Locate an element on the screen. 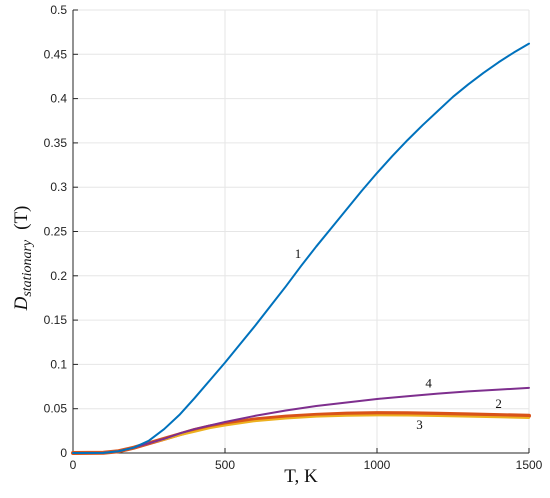  curve-label-2: 2 is located at coordinates (498, 403).